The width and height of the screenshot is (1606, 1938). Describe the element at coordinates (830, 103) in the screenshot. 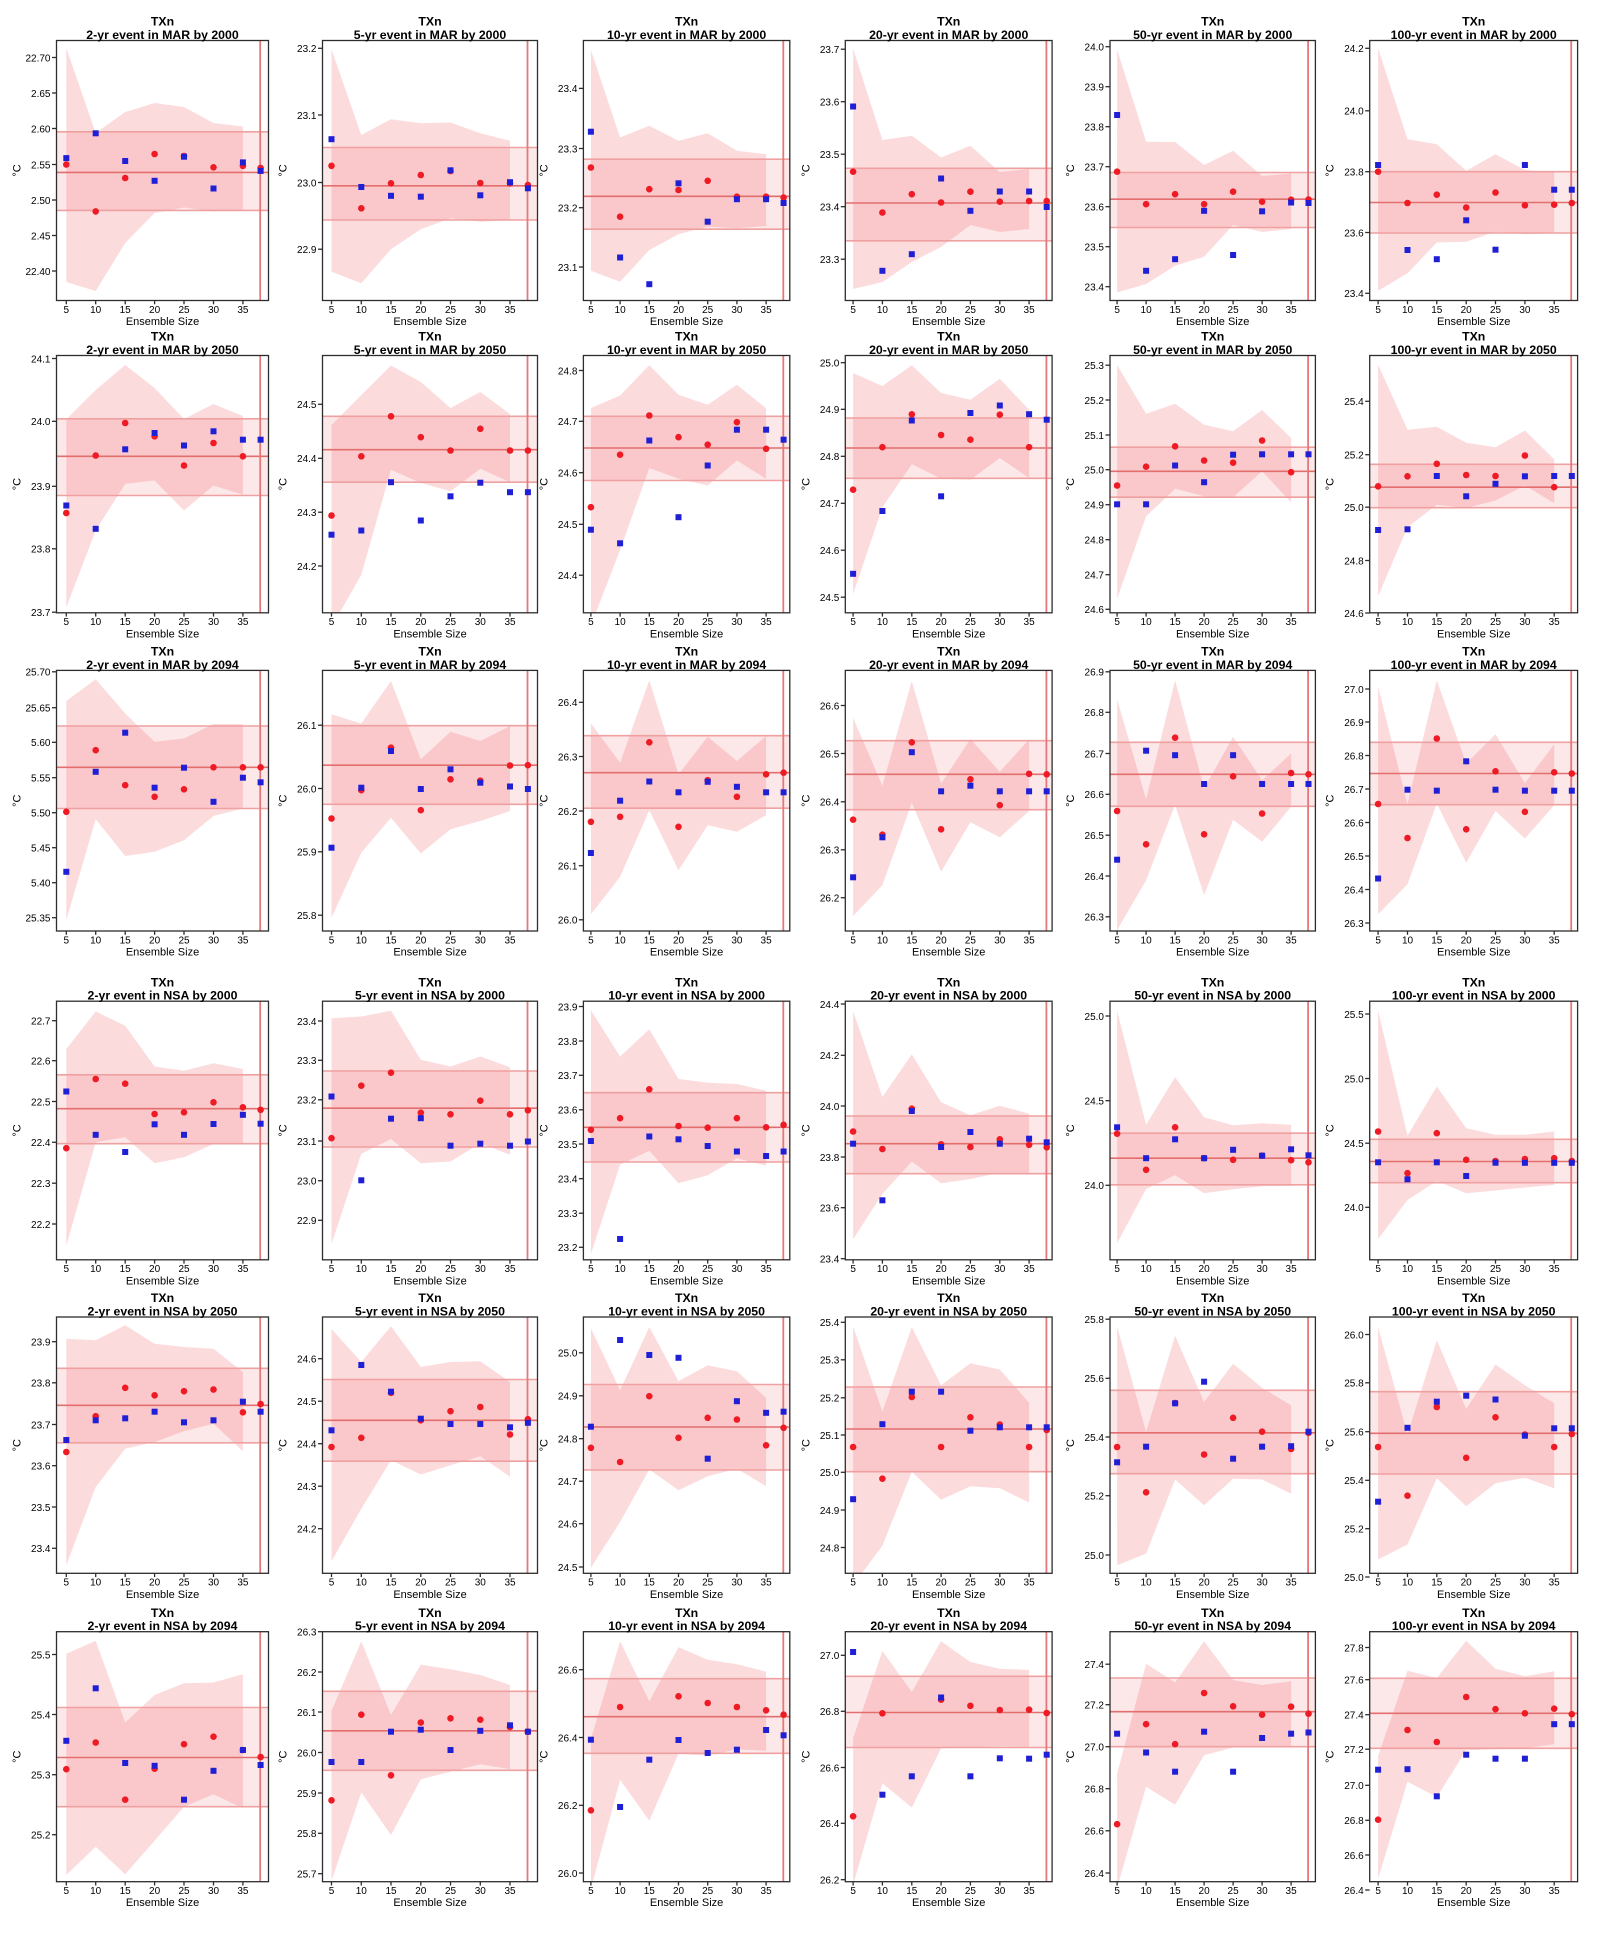

I see `svg-text: 23.6` at that location.